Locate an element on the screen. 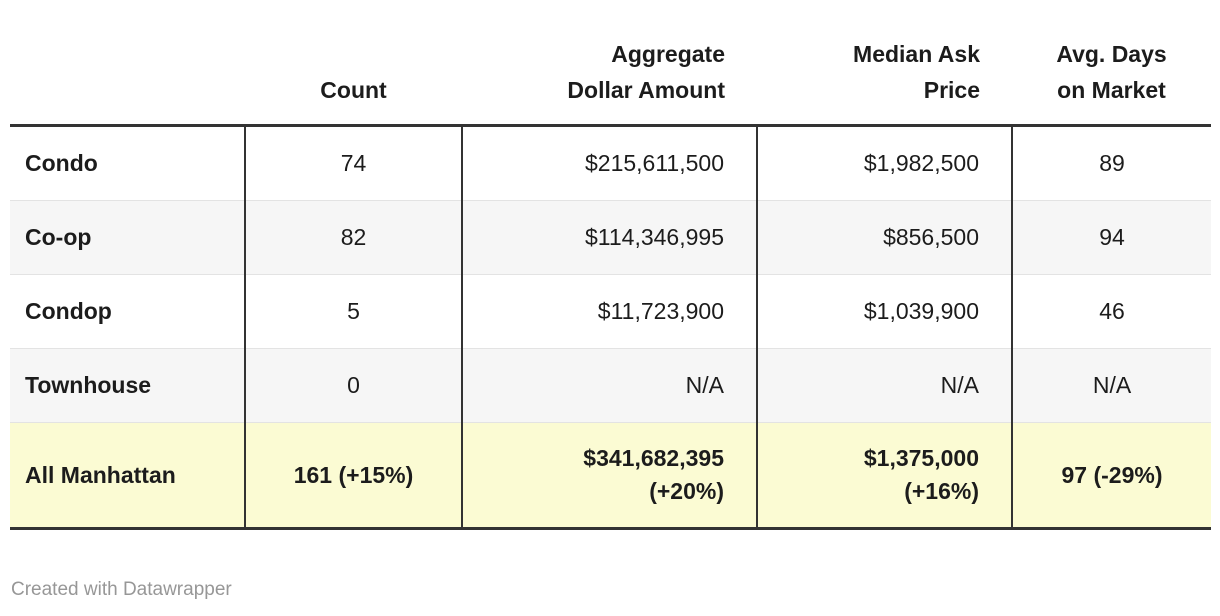  row-label: Co-op is located at coordinates (128, 237).